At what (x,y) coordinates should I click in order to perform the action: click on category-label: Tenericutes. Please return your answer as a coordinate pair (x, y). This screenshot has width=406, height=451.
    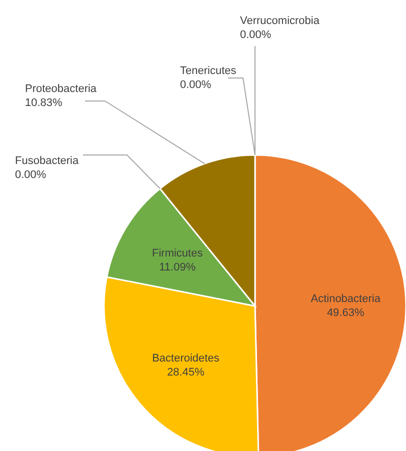
    Looking at the image, I should click on (208, 71).